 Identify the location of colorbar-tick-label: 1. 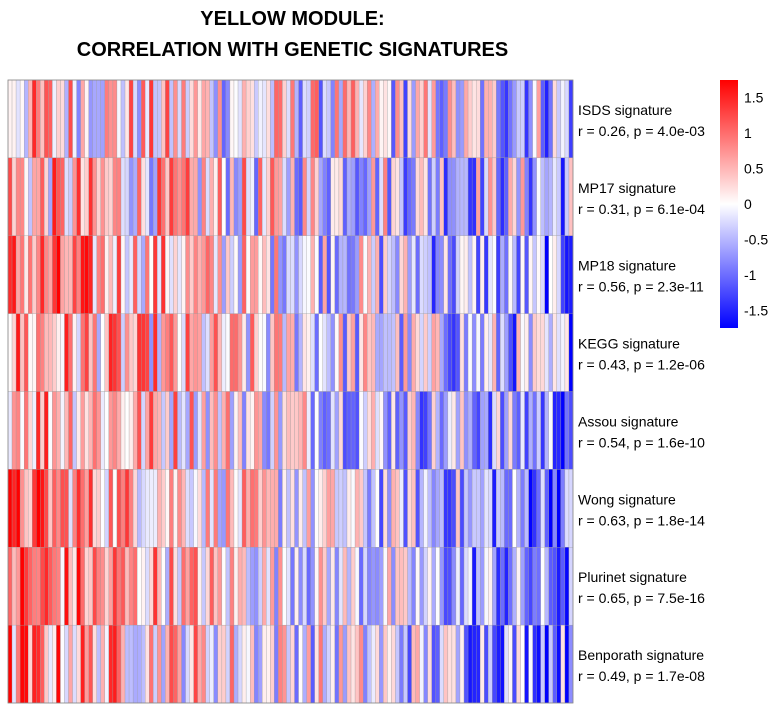
(748, 133).